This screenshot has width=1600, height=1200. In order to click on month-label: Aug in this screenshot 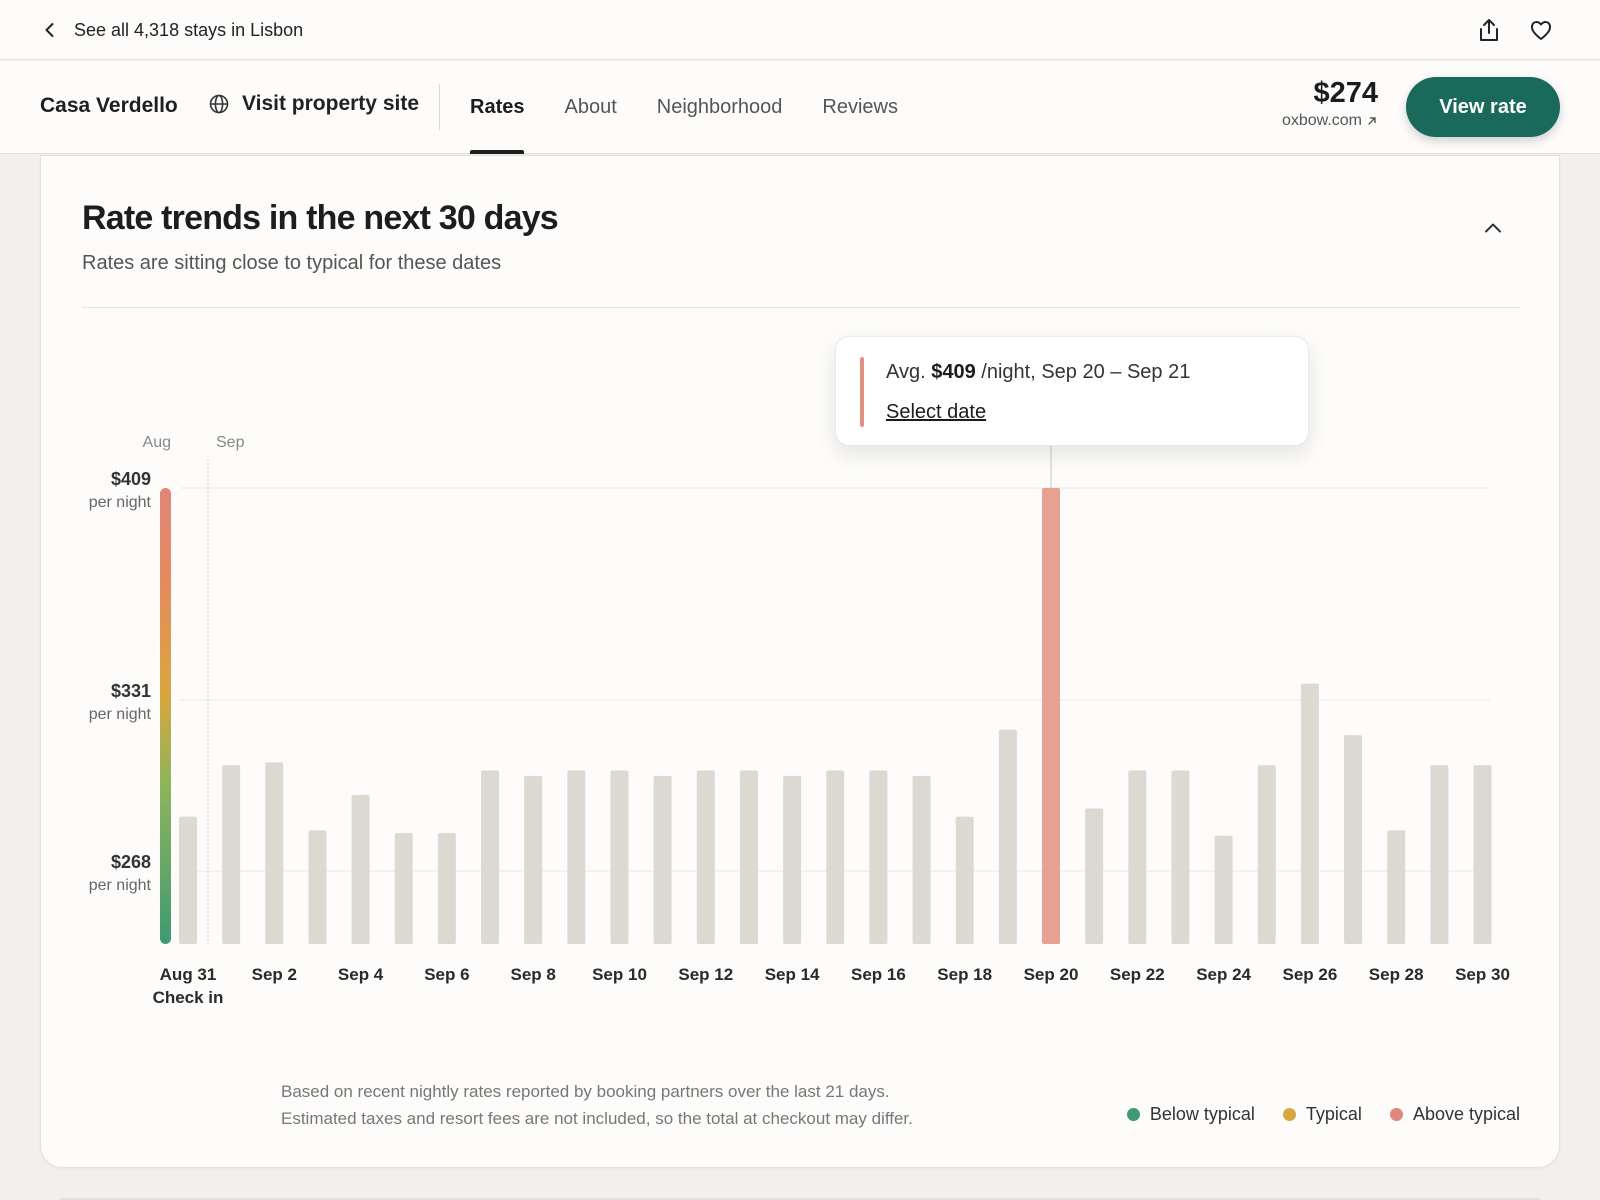, I will do `click(157, 442)`.